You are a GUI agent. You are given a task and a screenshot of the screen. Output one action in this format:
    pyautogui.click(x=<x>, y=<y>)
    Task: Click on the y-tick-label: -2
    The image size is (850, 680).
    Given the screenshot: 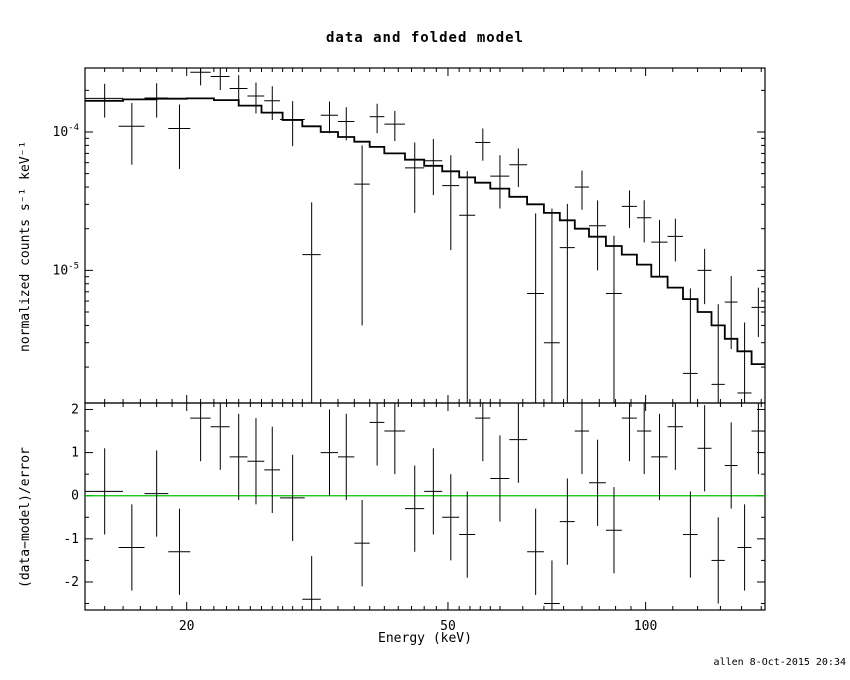 What is the action you would take?
    pyautogui.click(x=71, y=582)
    